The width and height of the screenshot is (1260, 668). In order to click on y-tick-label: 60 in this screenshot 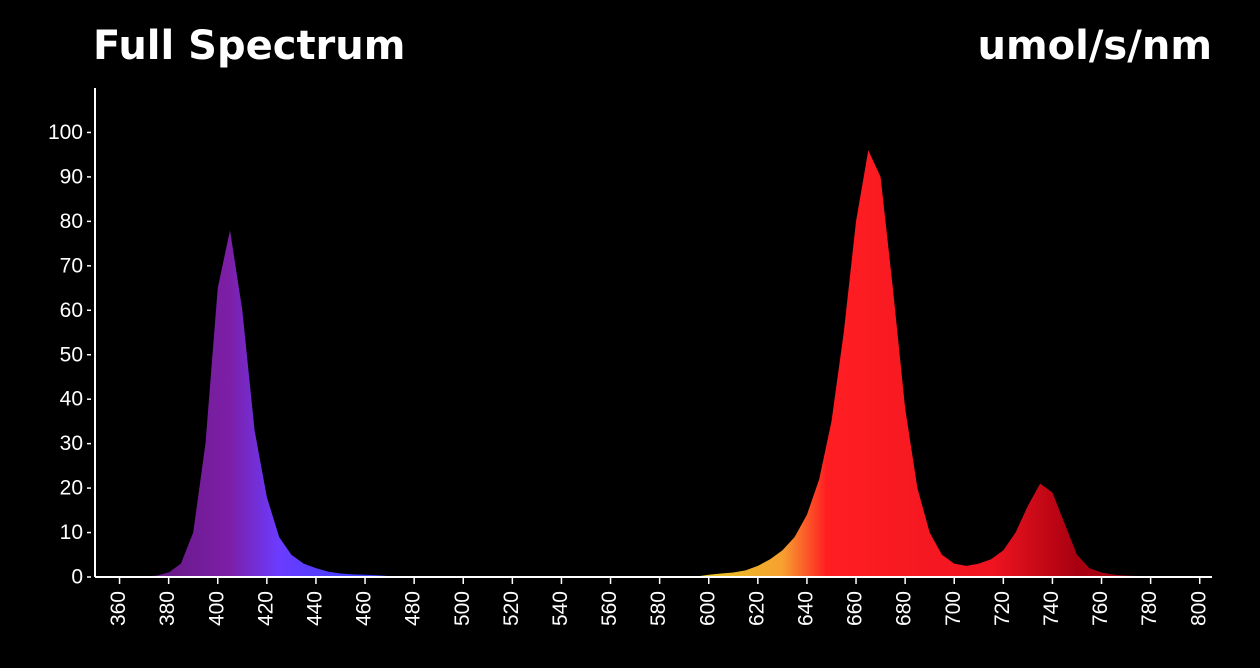, I will do `click(71, 310)`.